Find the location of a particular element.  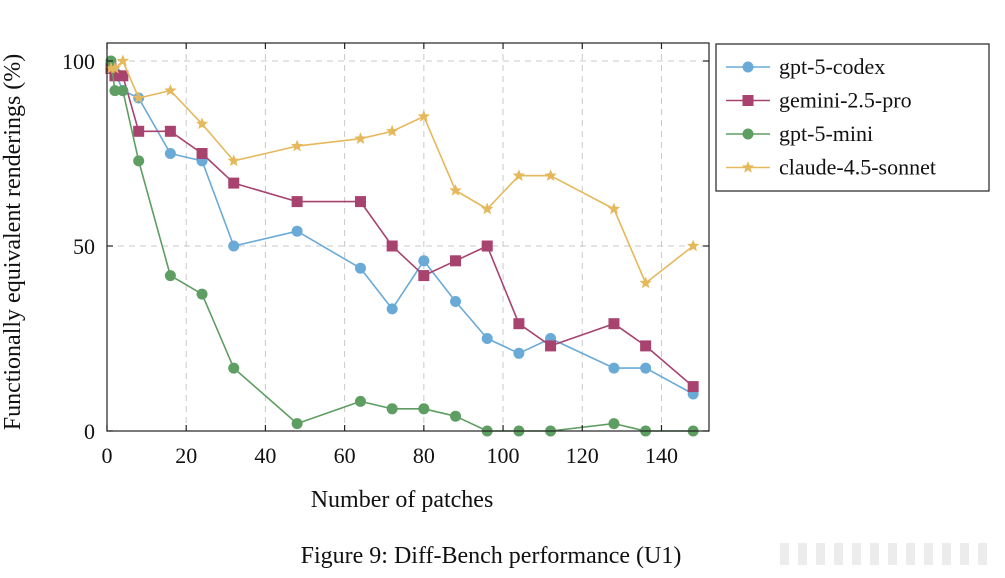

x-tick-label: 60 is located at coordinates (345, 455).